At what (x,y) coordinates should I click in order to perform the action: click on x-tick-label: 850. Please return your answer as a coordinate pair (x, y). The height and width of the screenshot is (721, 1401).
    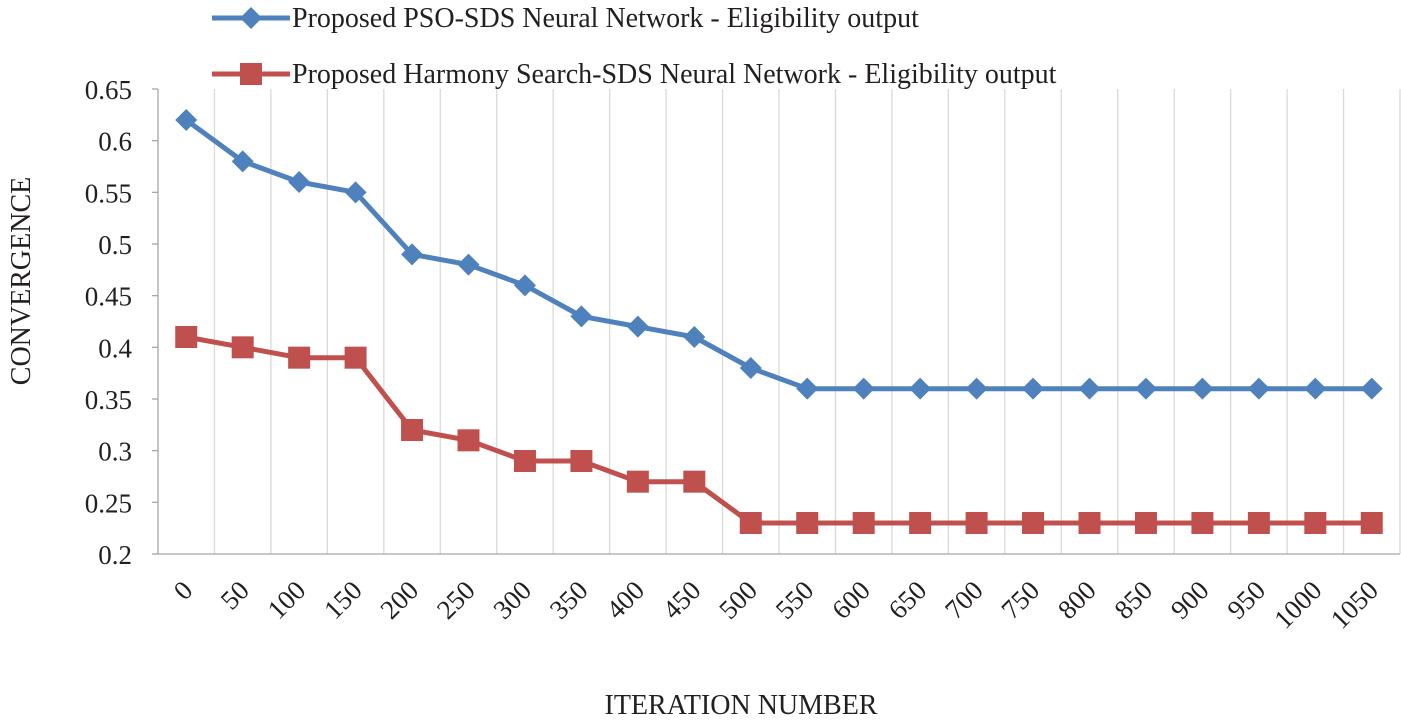
    Looking at the image, I should click on (1133, 600).